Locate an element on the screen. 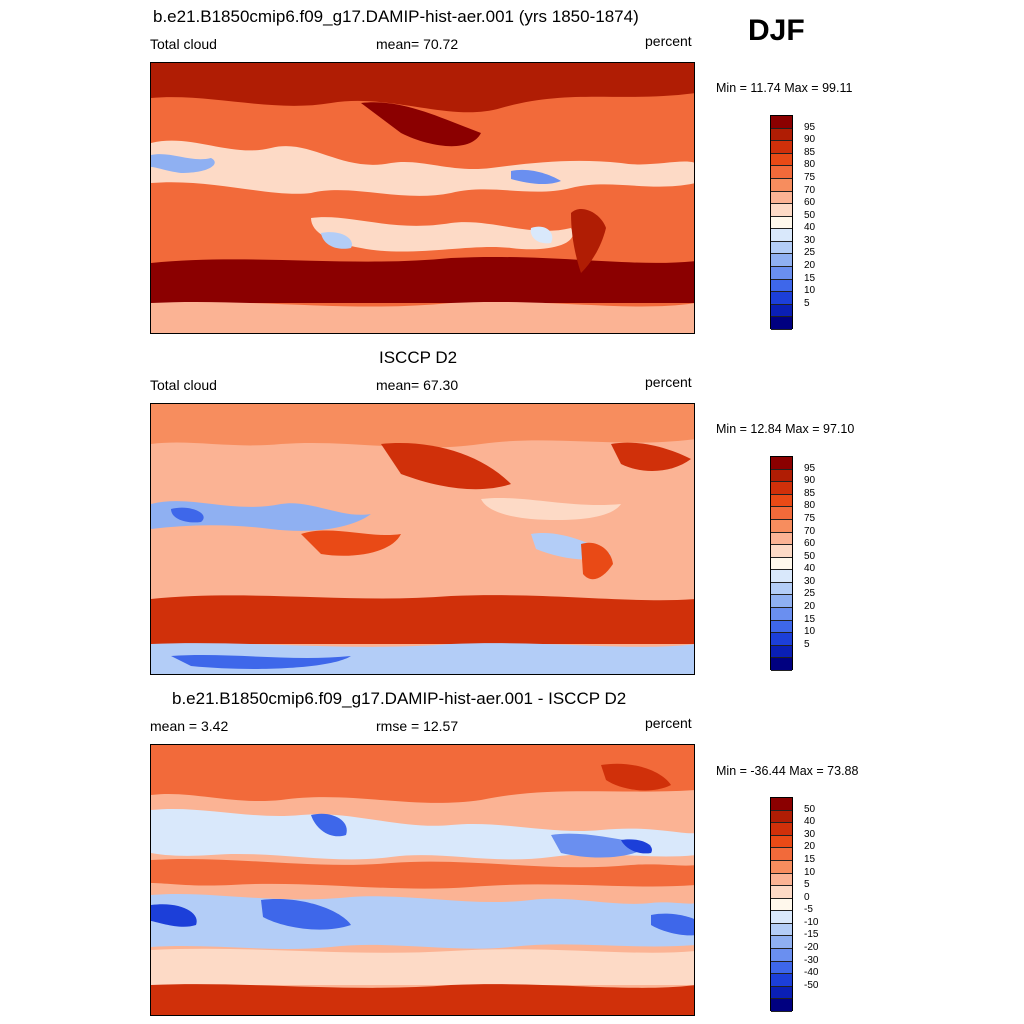  diff-colorbar is located at coordinates (781, 904).